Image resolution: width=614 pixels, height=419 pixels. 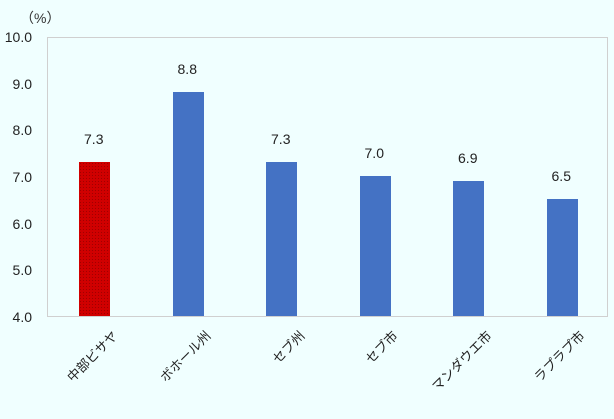 What do you see at coordinates (381, 347) in the screenshot?
I see `x-tick-label: セブ市` at bounding box center [381, 347].